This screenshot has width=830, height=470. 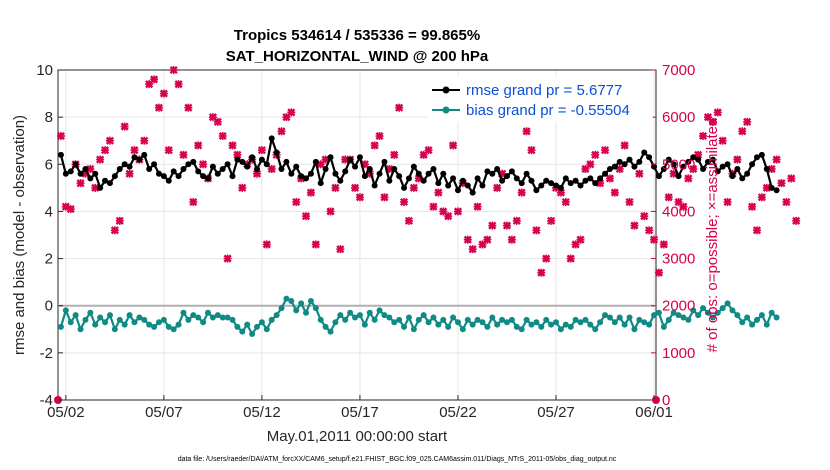 I want to click on y-right-tick-label: 7000, so click(x=678, y=70).